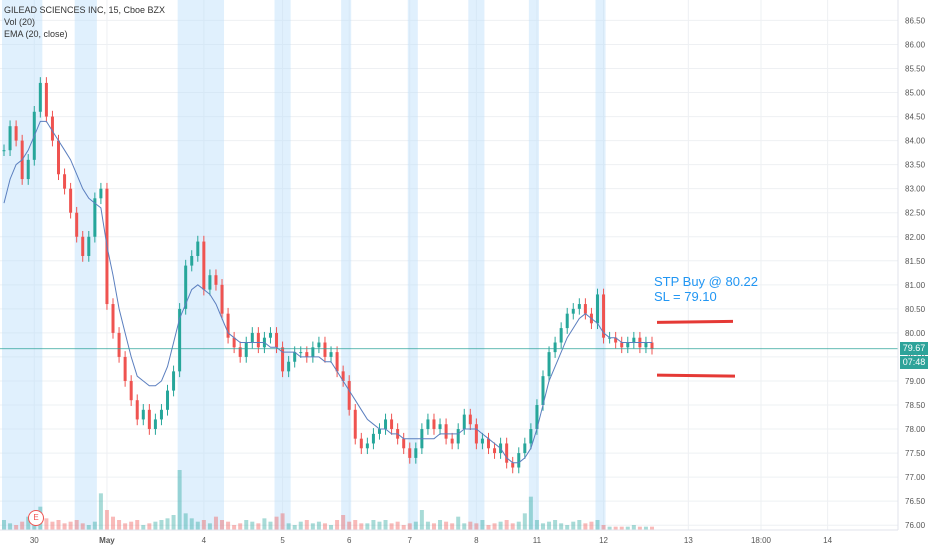 This screenshot has height=550, width=932. Describe the element at coordinates (915, 309) in the screenshot. I see `y-tick-label: 80.50` at that location.